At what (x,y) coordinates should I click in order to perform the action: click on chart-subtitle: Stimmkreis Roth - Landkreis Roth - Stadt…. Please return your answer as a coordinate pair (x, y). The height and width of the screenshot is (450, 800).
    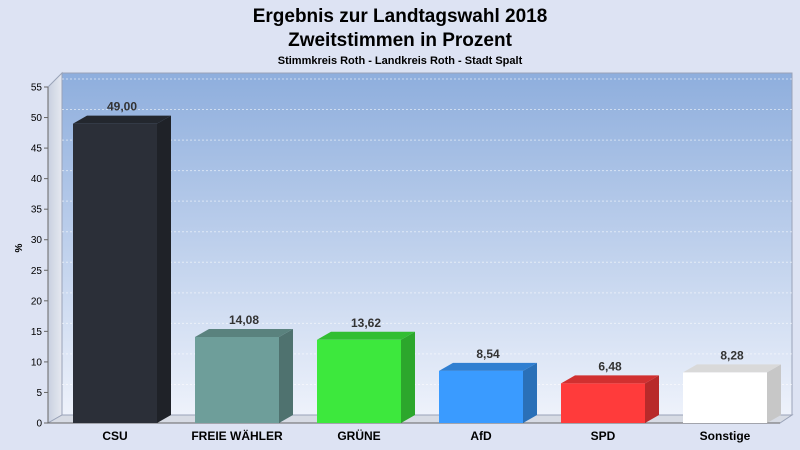
    Looking at the image, I should click on (400, 61).